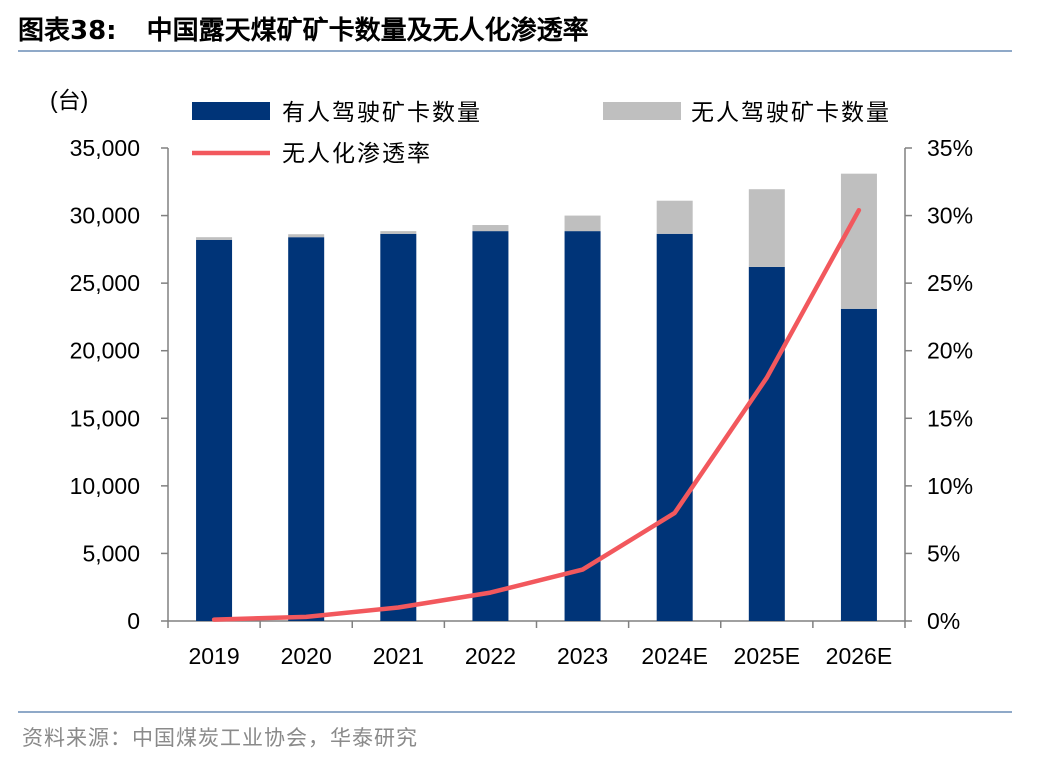 The height and width of the screenshot is (760, 1048). I want to click on left-tick-label: 25,000, so click(105, 283).